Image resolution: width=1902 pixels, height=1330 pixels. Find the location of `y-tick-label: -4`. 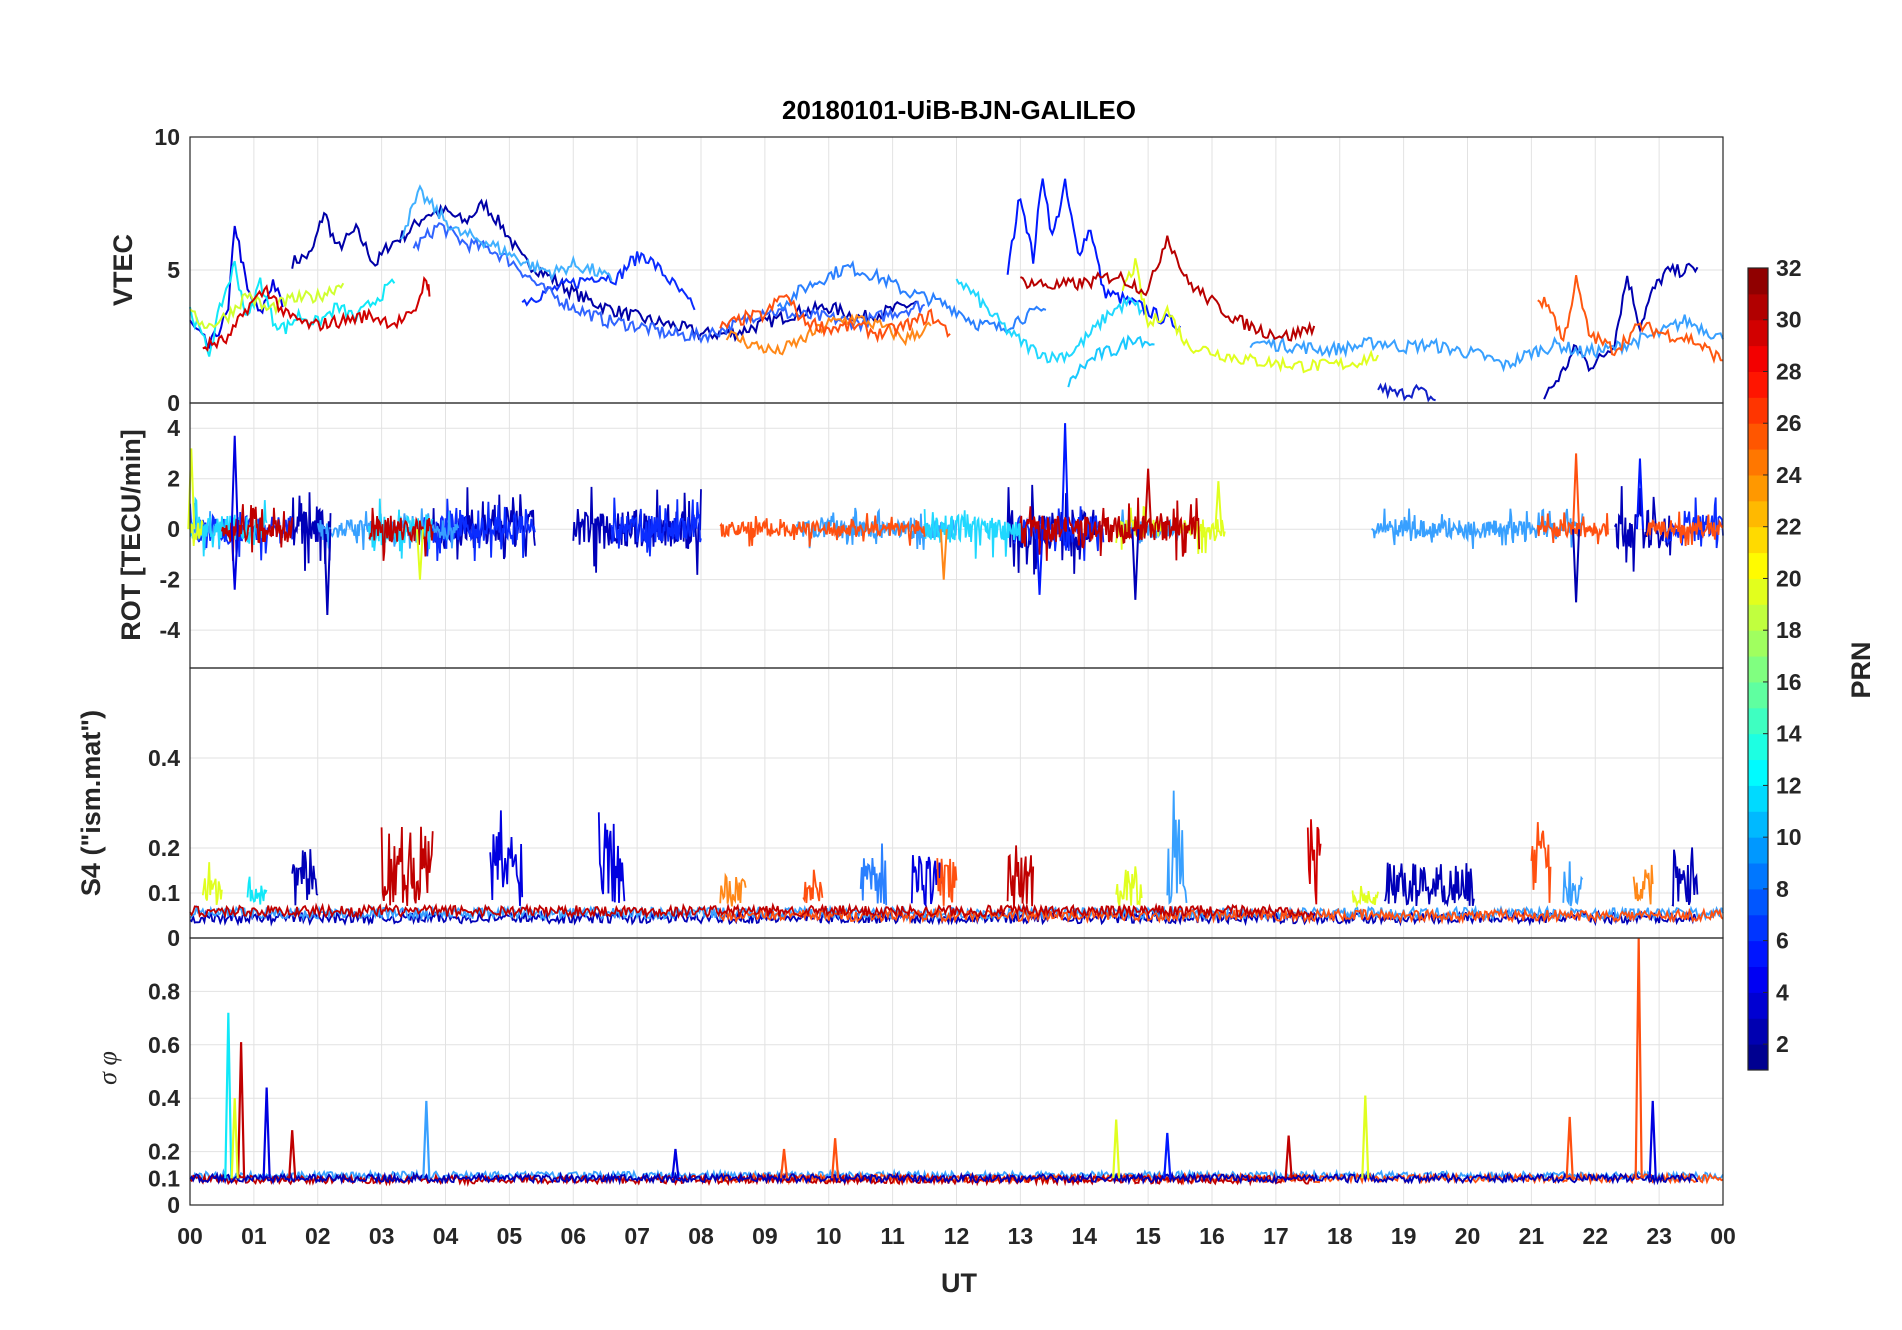

y-tick-label: -4 is located at coordinates (170, 630).